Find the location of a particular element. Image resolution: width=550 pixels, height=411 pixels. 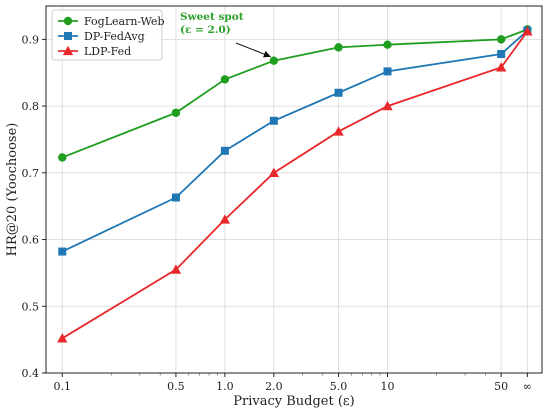

x-tick-label: 0.1 is located at coordinates (63, 386).